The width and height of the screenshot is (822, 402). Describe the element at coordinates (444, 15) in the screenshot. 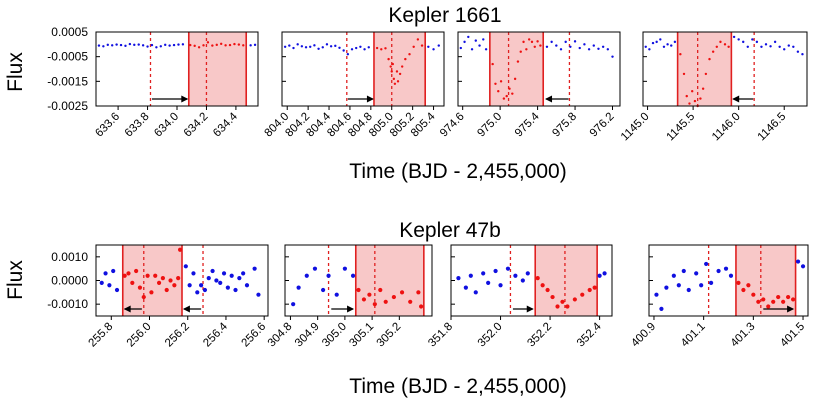

I see `title-kepler-1661: Kepler 1661` at that location.